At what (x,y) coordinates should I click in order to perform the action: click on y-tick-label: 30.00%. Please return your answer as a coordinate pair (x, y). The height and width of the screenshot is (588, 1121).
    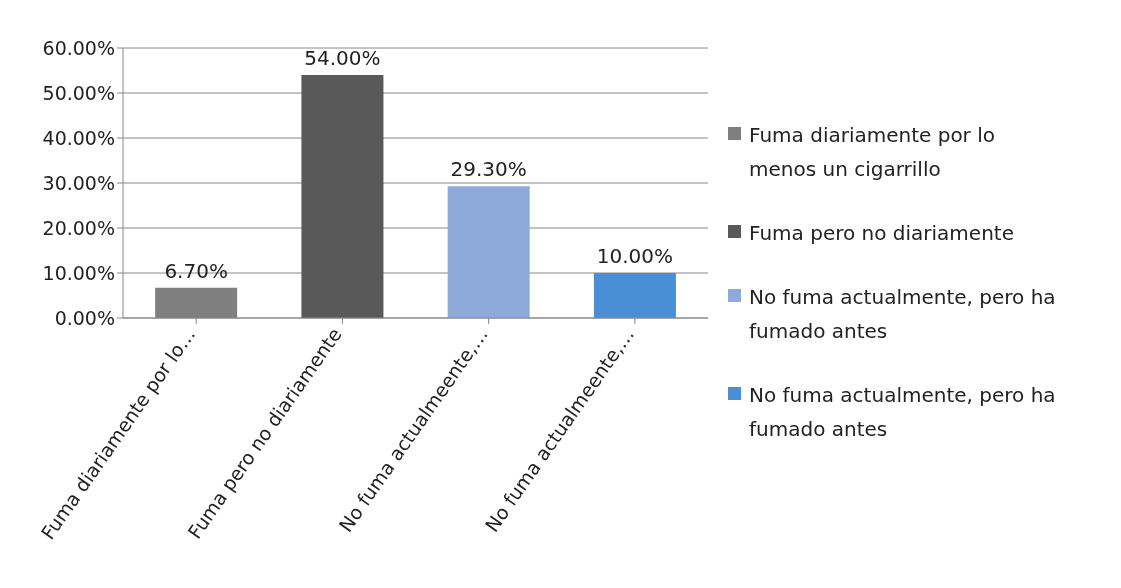
    Looking at the image, I should click on (78, 182).